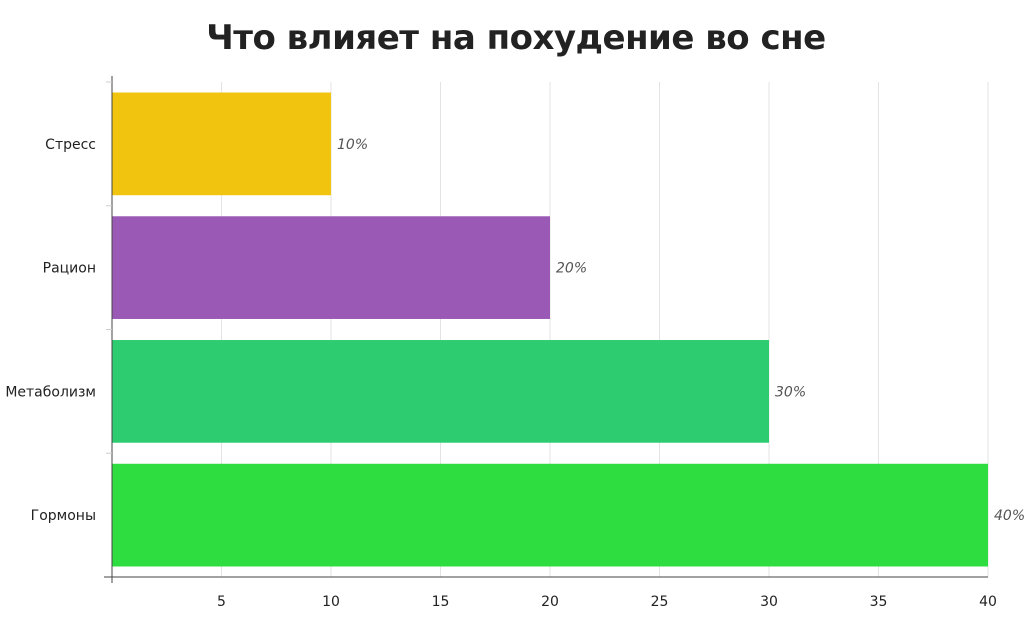  Describe the element at coordinates (69, 269) in the screenshot. I see `category-label-1: Рацион` at that location.